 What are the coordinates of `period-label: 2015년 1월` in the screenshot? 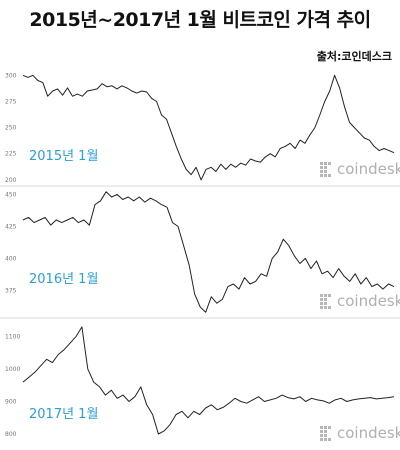 It's located at (63, 156).